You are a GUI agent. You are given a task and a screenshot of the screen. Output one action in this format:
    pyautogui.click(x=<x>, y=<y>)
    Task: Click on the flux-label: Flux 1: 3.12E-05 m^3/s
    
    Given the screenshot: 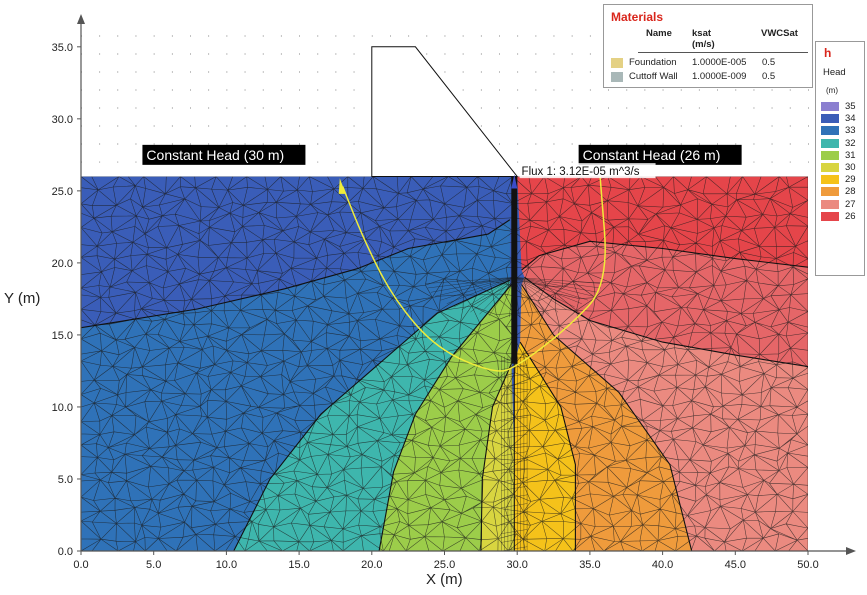 What is the action you would take?
    pyautogui.click(x=581, y=172)
    